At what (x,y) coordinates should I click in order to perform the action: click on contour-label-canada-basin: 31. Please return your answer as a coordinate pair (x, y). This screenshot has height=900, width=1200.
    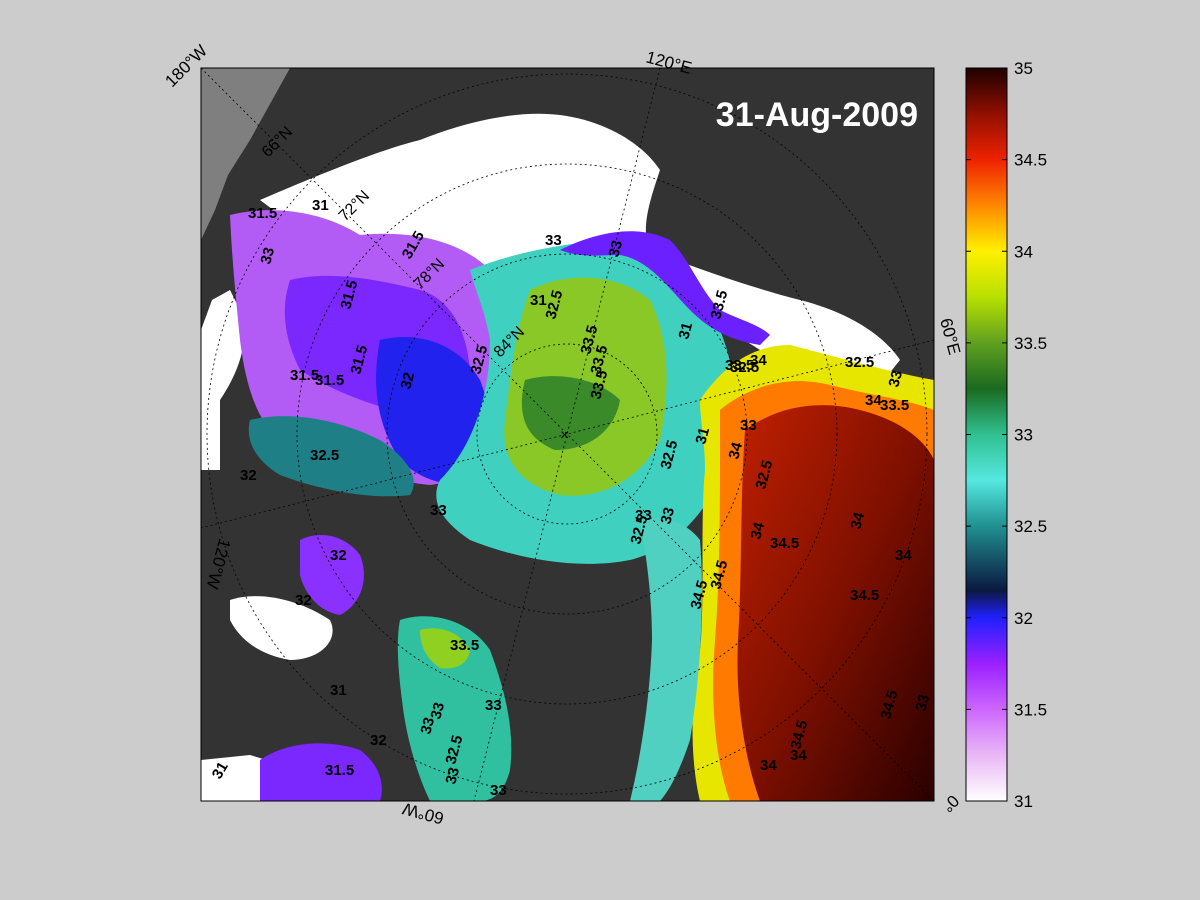
    Looking at the image, I should click on (538, 300).